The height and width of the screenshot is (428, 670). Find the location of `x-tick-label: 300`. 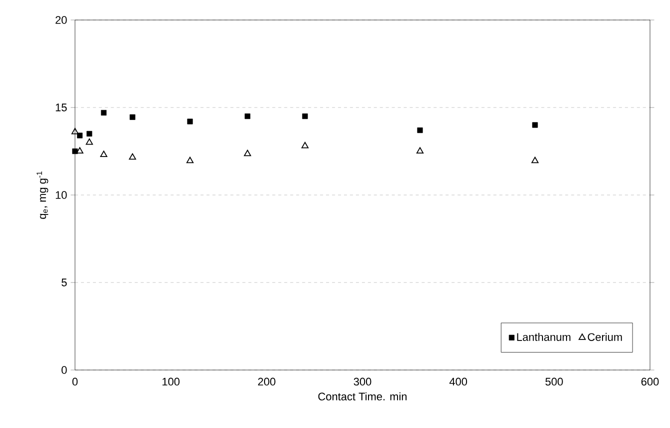

x-tick-label: 300 is located at coordinates (363, 382).